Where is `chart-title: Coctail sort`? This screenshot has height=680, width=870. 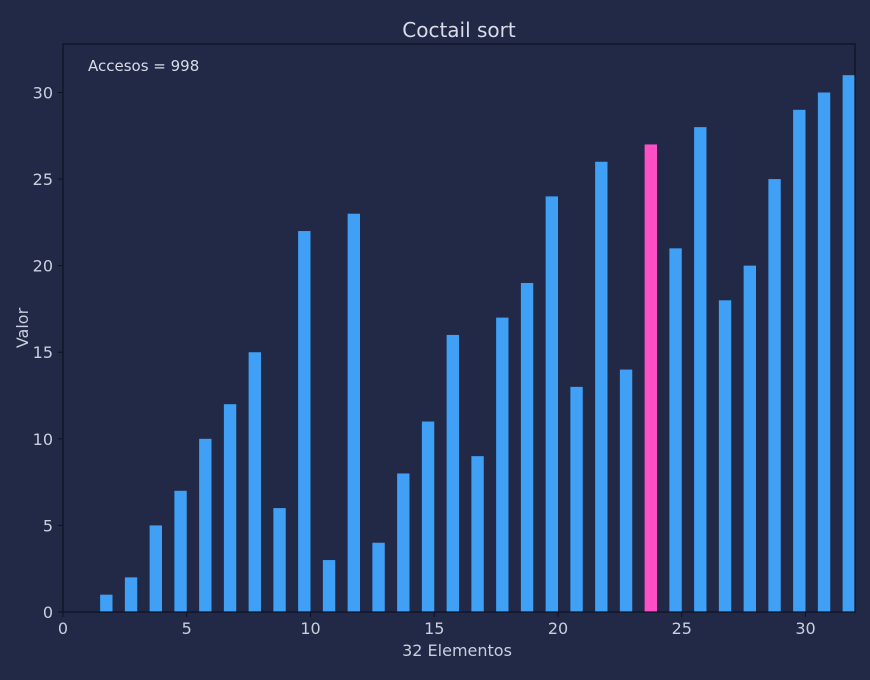 chart-title: Coctail sort is located at coordinates (459, 30).